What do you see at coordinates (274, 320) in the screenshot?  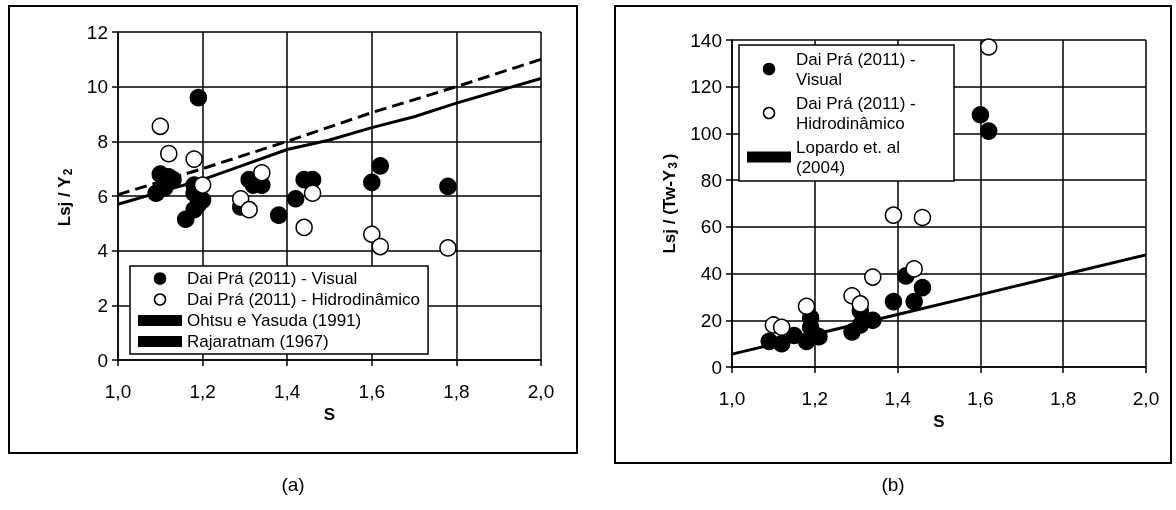 I see `legend-label: Ohtsu e Yasuda (1991)` at bounding box center [274, 320].